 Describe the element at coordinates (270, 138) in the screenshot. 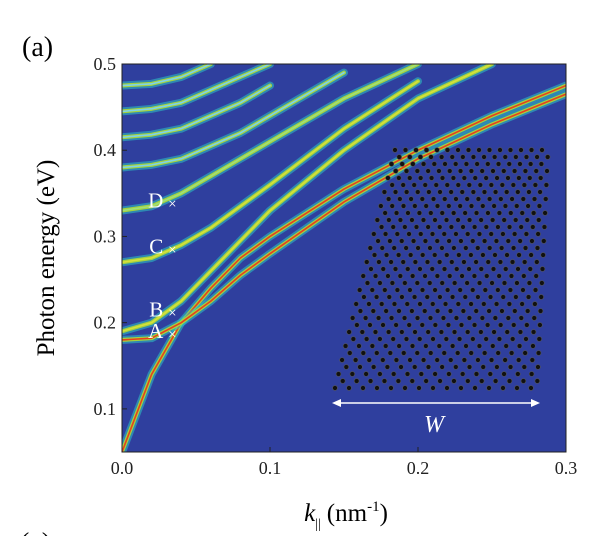

I see `curve` at that location.